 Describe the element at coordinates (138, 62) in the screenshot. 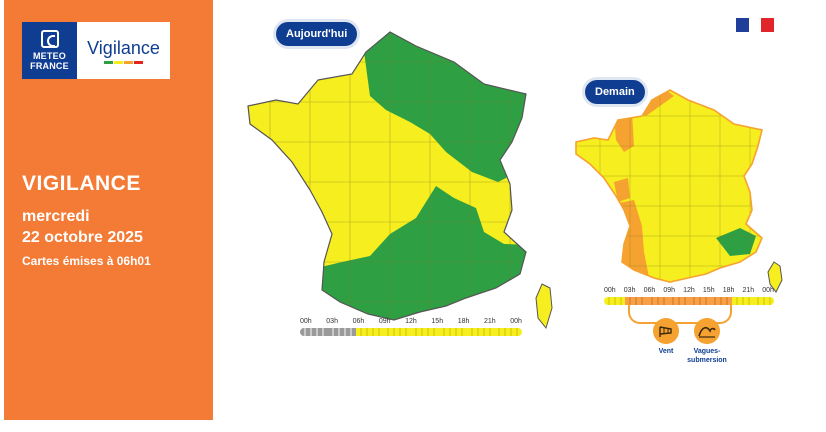

I see `bar-red` at that location.